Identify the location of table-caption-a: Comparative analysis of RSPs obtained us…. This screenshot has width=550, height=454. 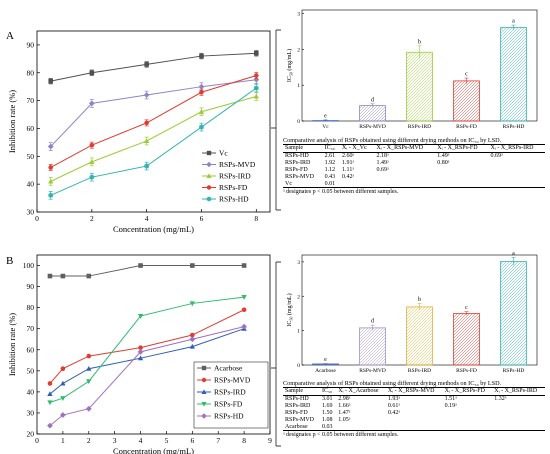
(392, 140).